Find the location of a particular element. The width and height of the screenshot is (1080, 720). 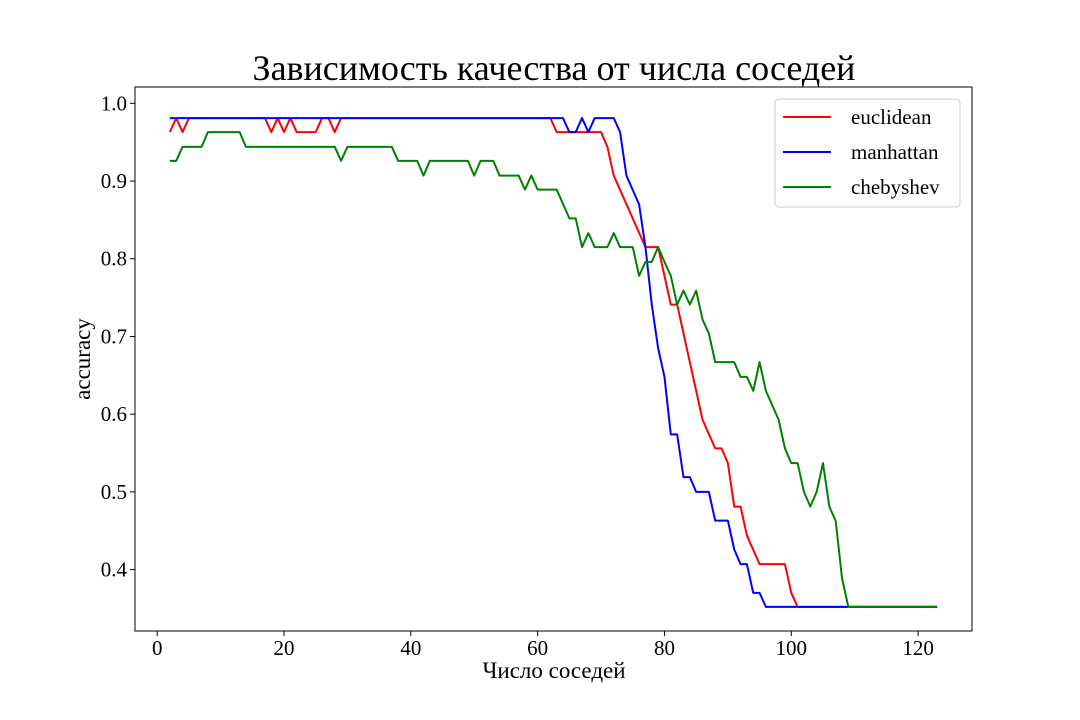

legend-label-manhattan: manhattan is located at coordinates (895, 152).